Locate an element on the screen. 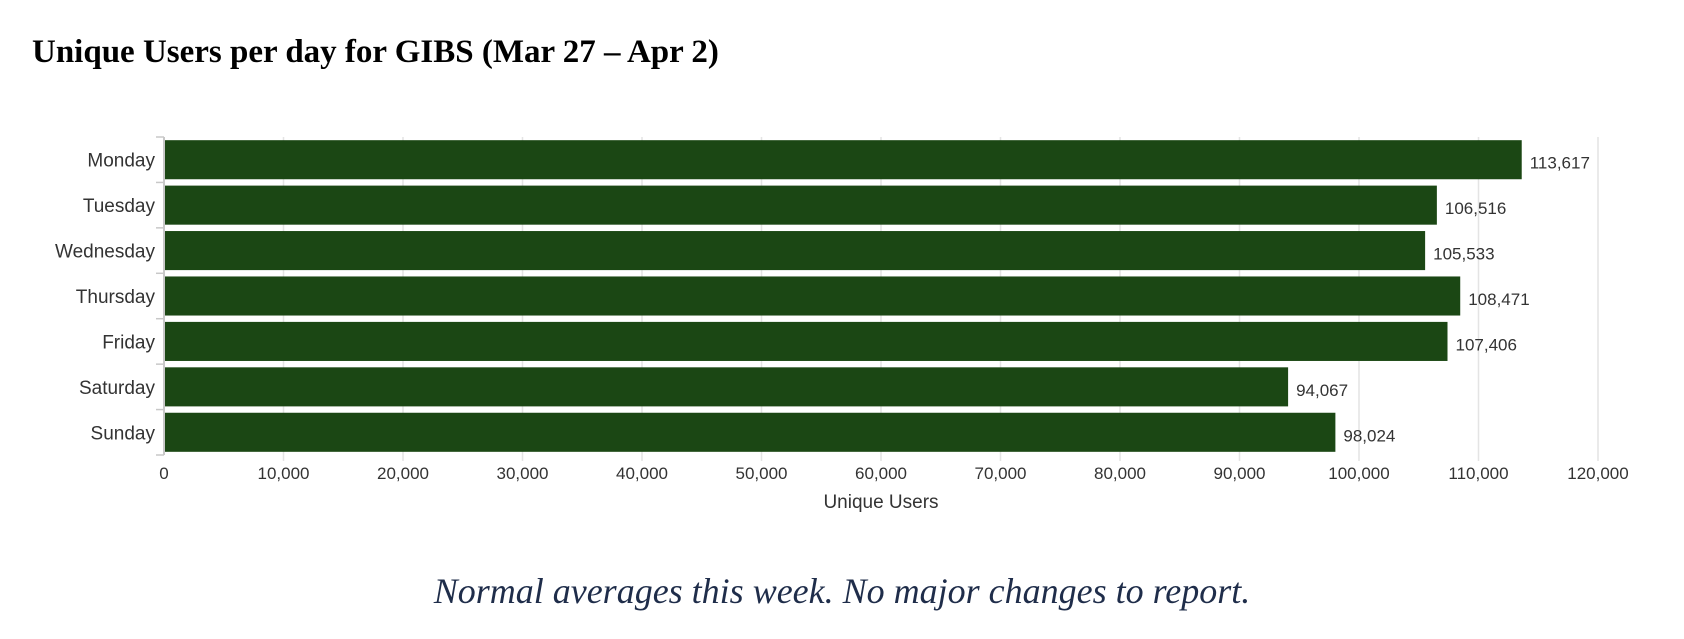 The width and height of the screenshot is (1684, 639). x-tick-label: 120,000 is located at coordinates (1597, 473).